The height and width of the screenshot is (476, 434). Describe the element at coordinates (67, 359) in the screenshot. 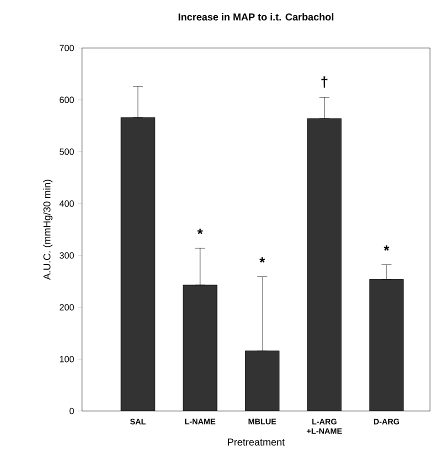

I see `y-tick-label: 100` at that location.